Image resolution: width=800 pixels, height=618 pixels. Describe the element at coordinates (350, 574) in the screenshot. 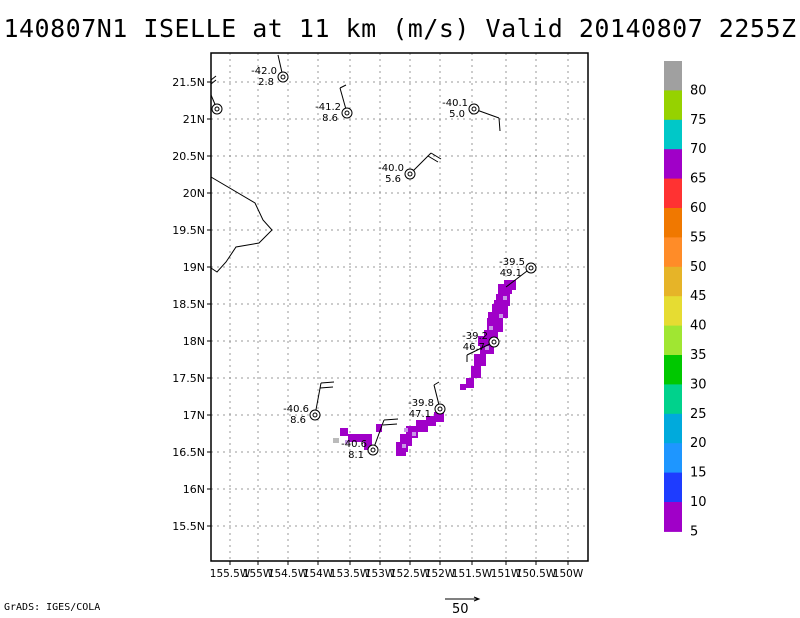

I see `lon-tick-label: 153.5W` at that location.